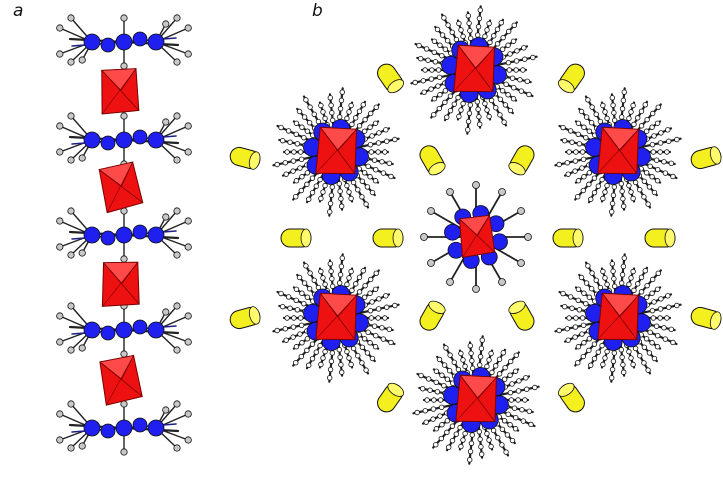 This screenshot has width=723, height=484. Describe the element at coordinates (706, 158) in the screenshot. I see `counterion-cylinder` at that location.